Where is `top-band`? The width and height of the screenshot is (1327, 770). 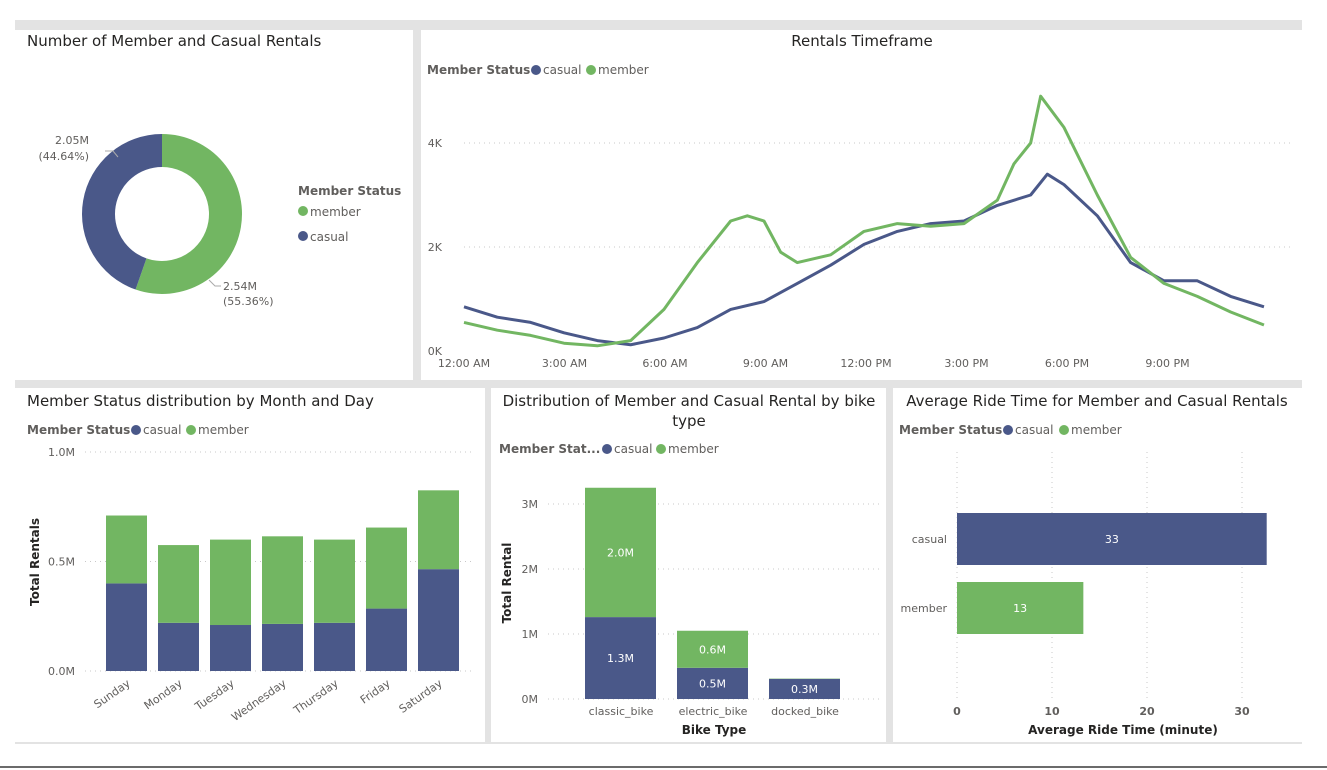 top-band is located at coordinates (658, 25).